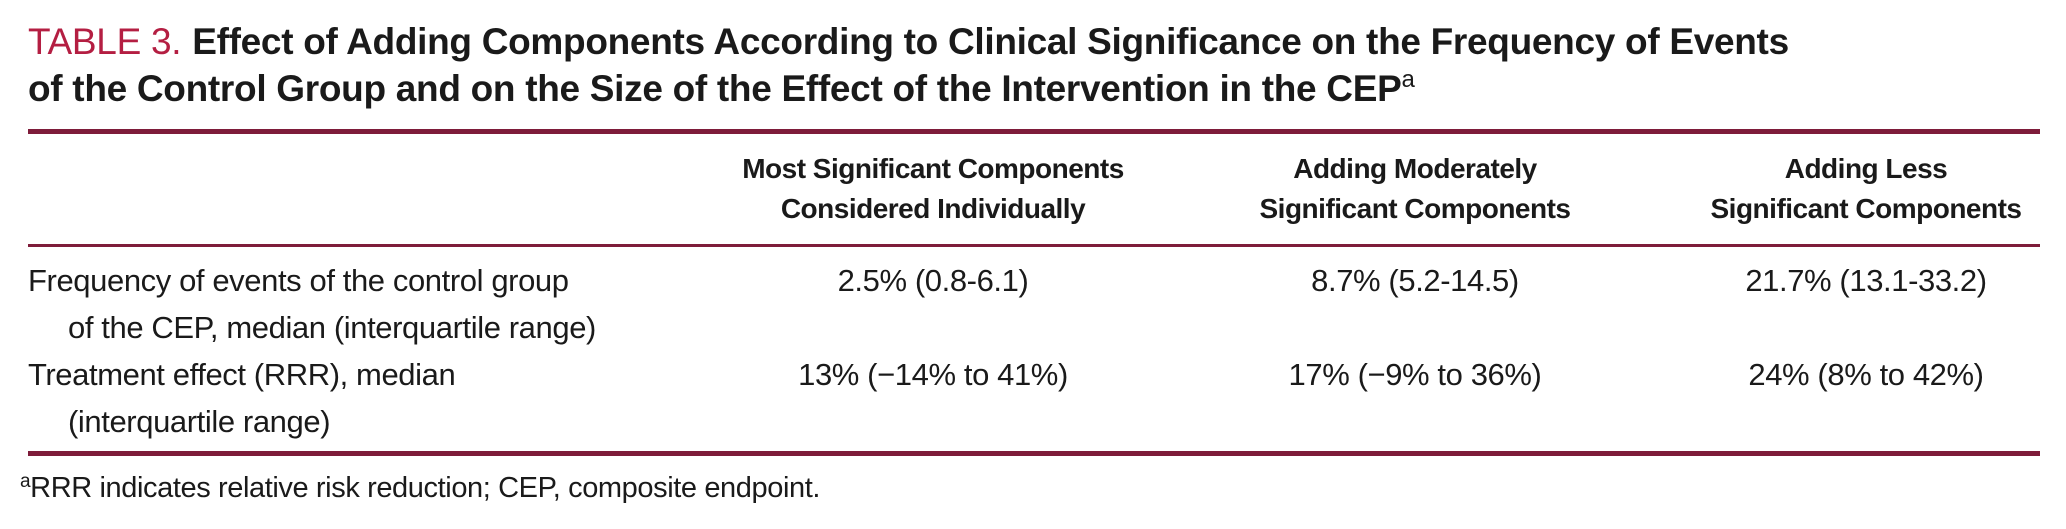  What do you see at coordinates (1415, 374) in the screenshot?
I see `data-cell: 17% (−9% to 36%)` at bounding box center [1415, 374].